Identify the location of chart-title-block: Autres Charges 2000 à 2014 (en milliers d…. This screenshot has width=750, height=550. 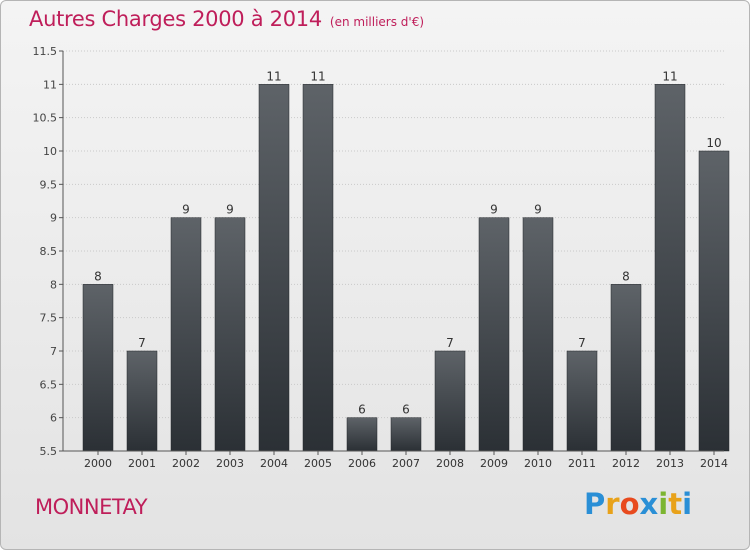
(226, 19).